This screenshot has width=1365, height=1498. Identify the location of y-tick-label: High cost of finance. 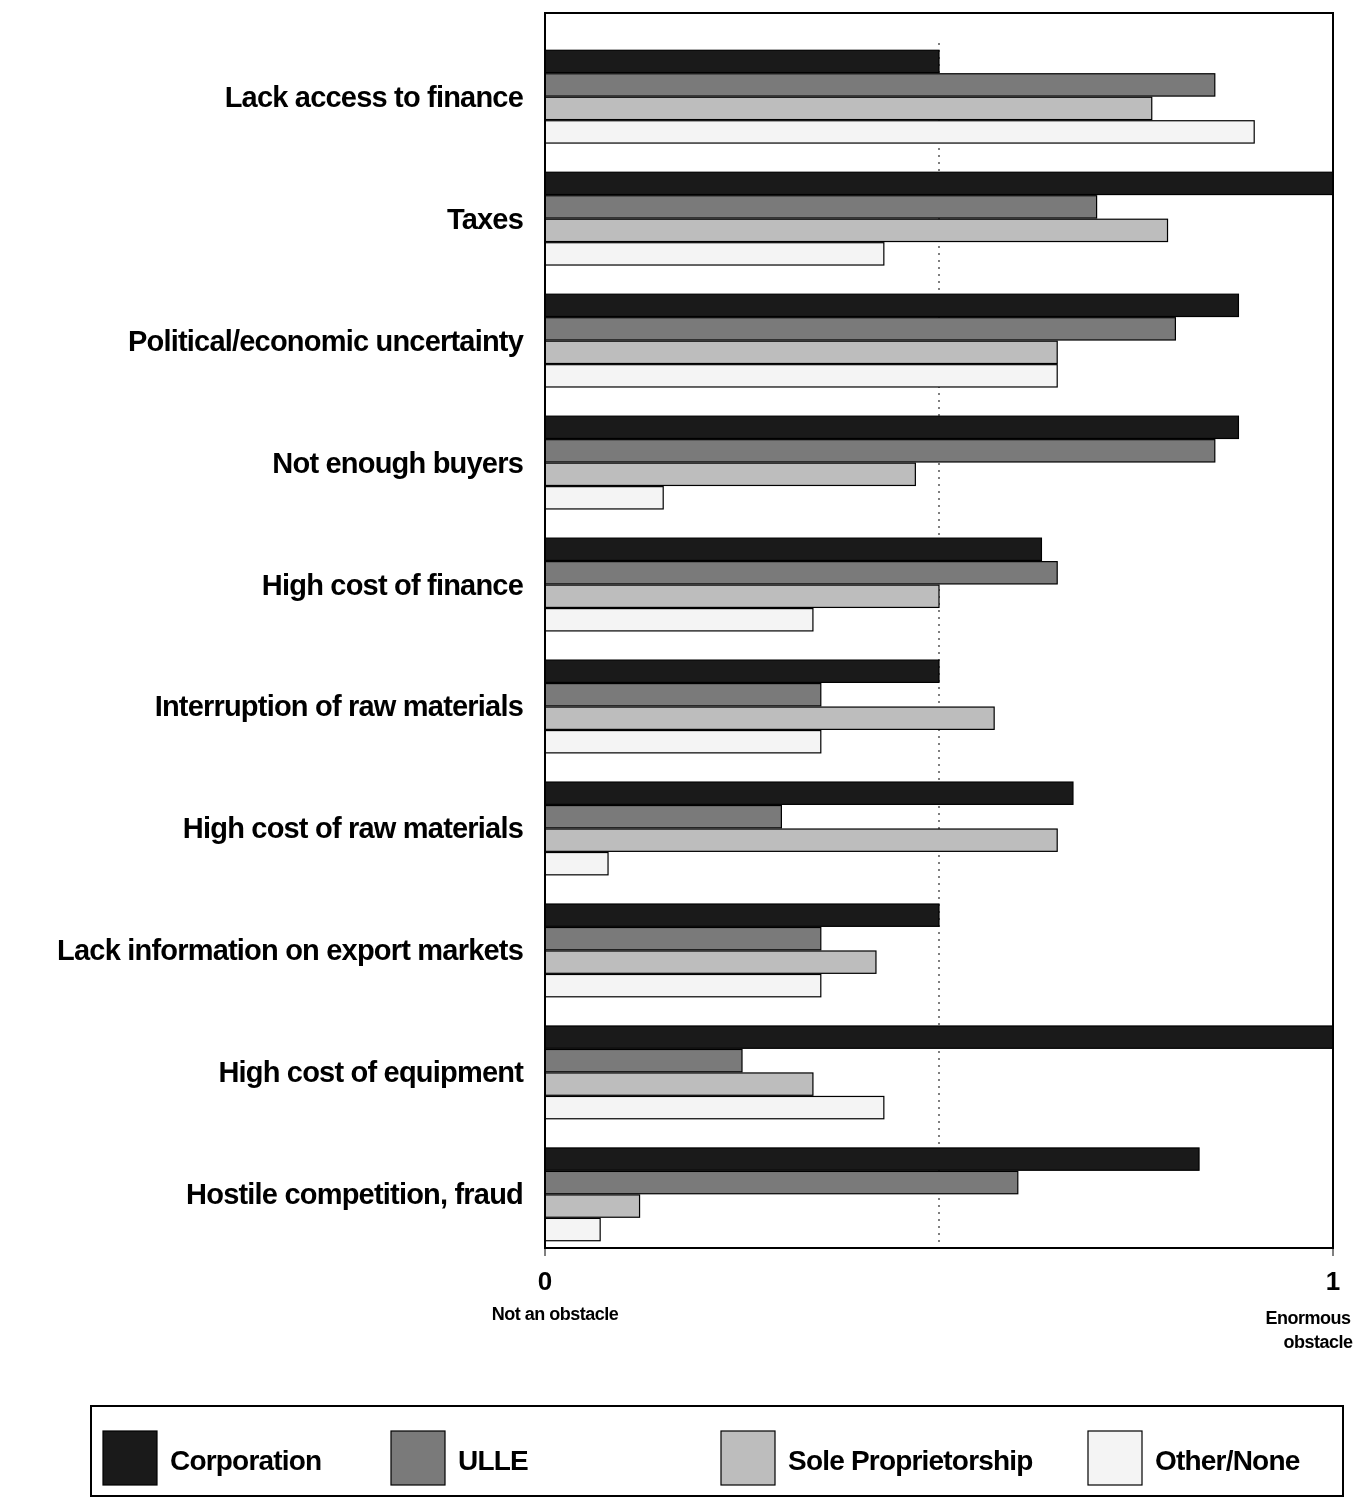
(392, 584).